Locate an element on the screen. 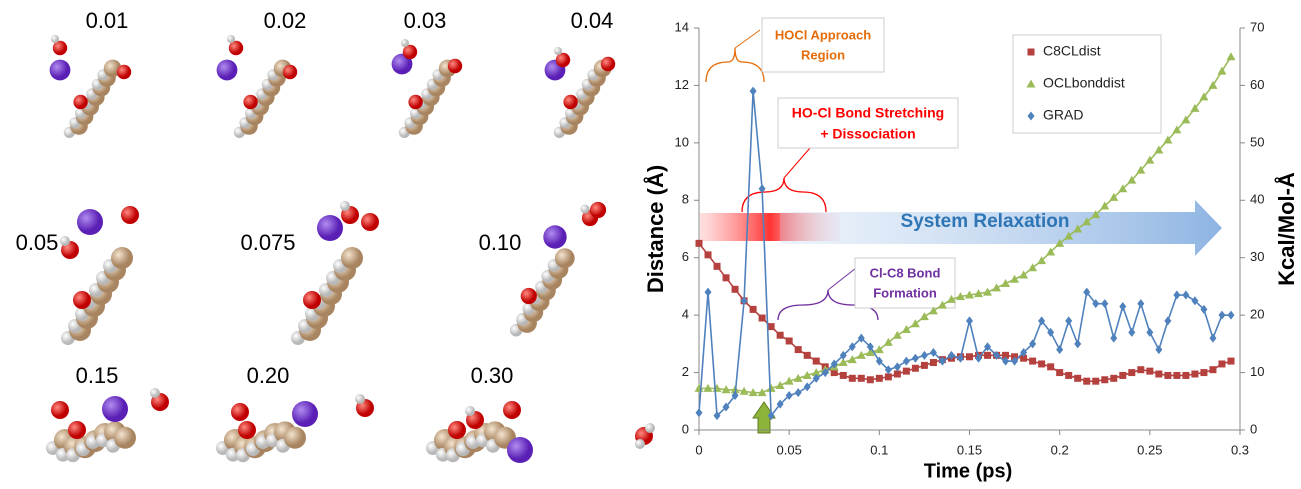  y-tick-label: 14 is located at coordinates (682, 26).